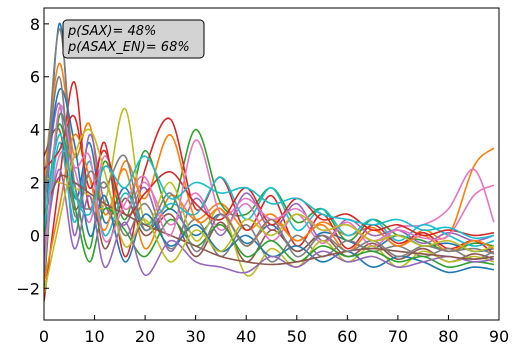 Image resolution: width=519 pixels, height=349 pixels. Describe the element at coordinates (297, 336) in the screenshot. I see `x-tick-label: 50` at that location.